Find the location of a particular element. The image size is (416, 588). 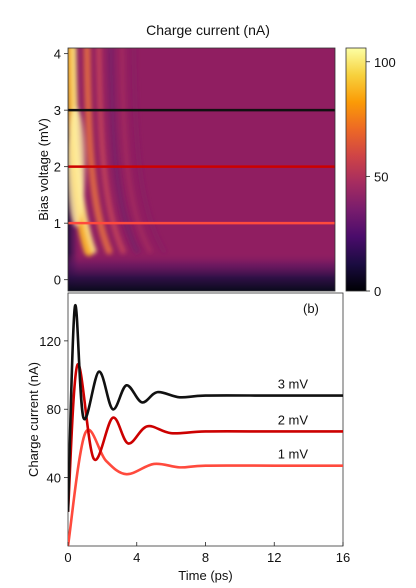

heatmap-ytick-label-3: 3 is located at coordinates (57, 110).